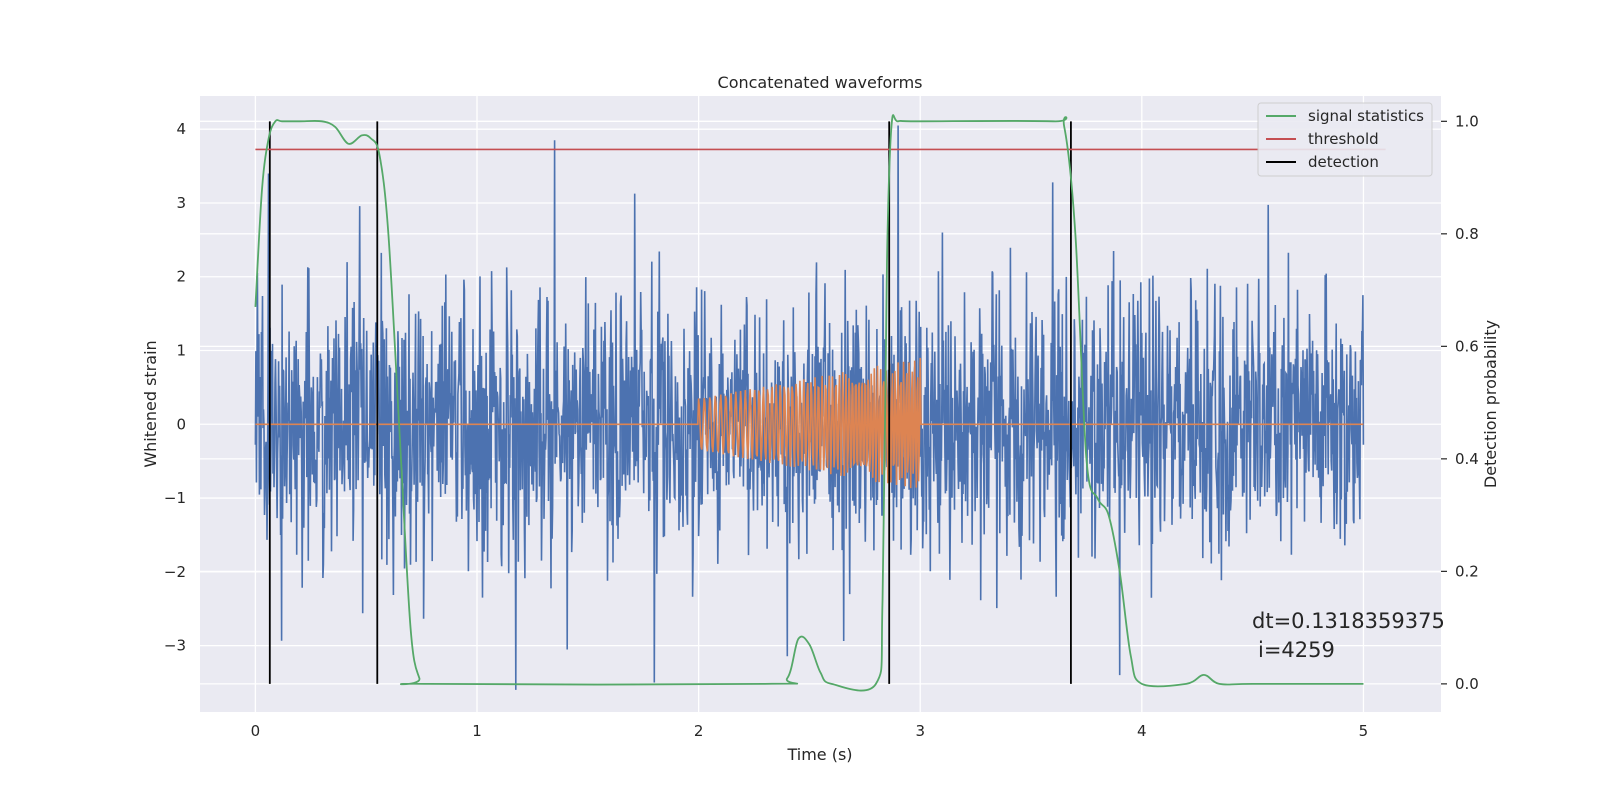 The image size is (1600, 800). I want to click on y2-tick-label: 0.6, so click(1467, 346).